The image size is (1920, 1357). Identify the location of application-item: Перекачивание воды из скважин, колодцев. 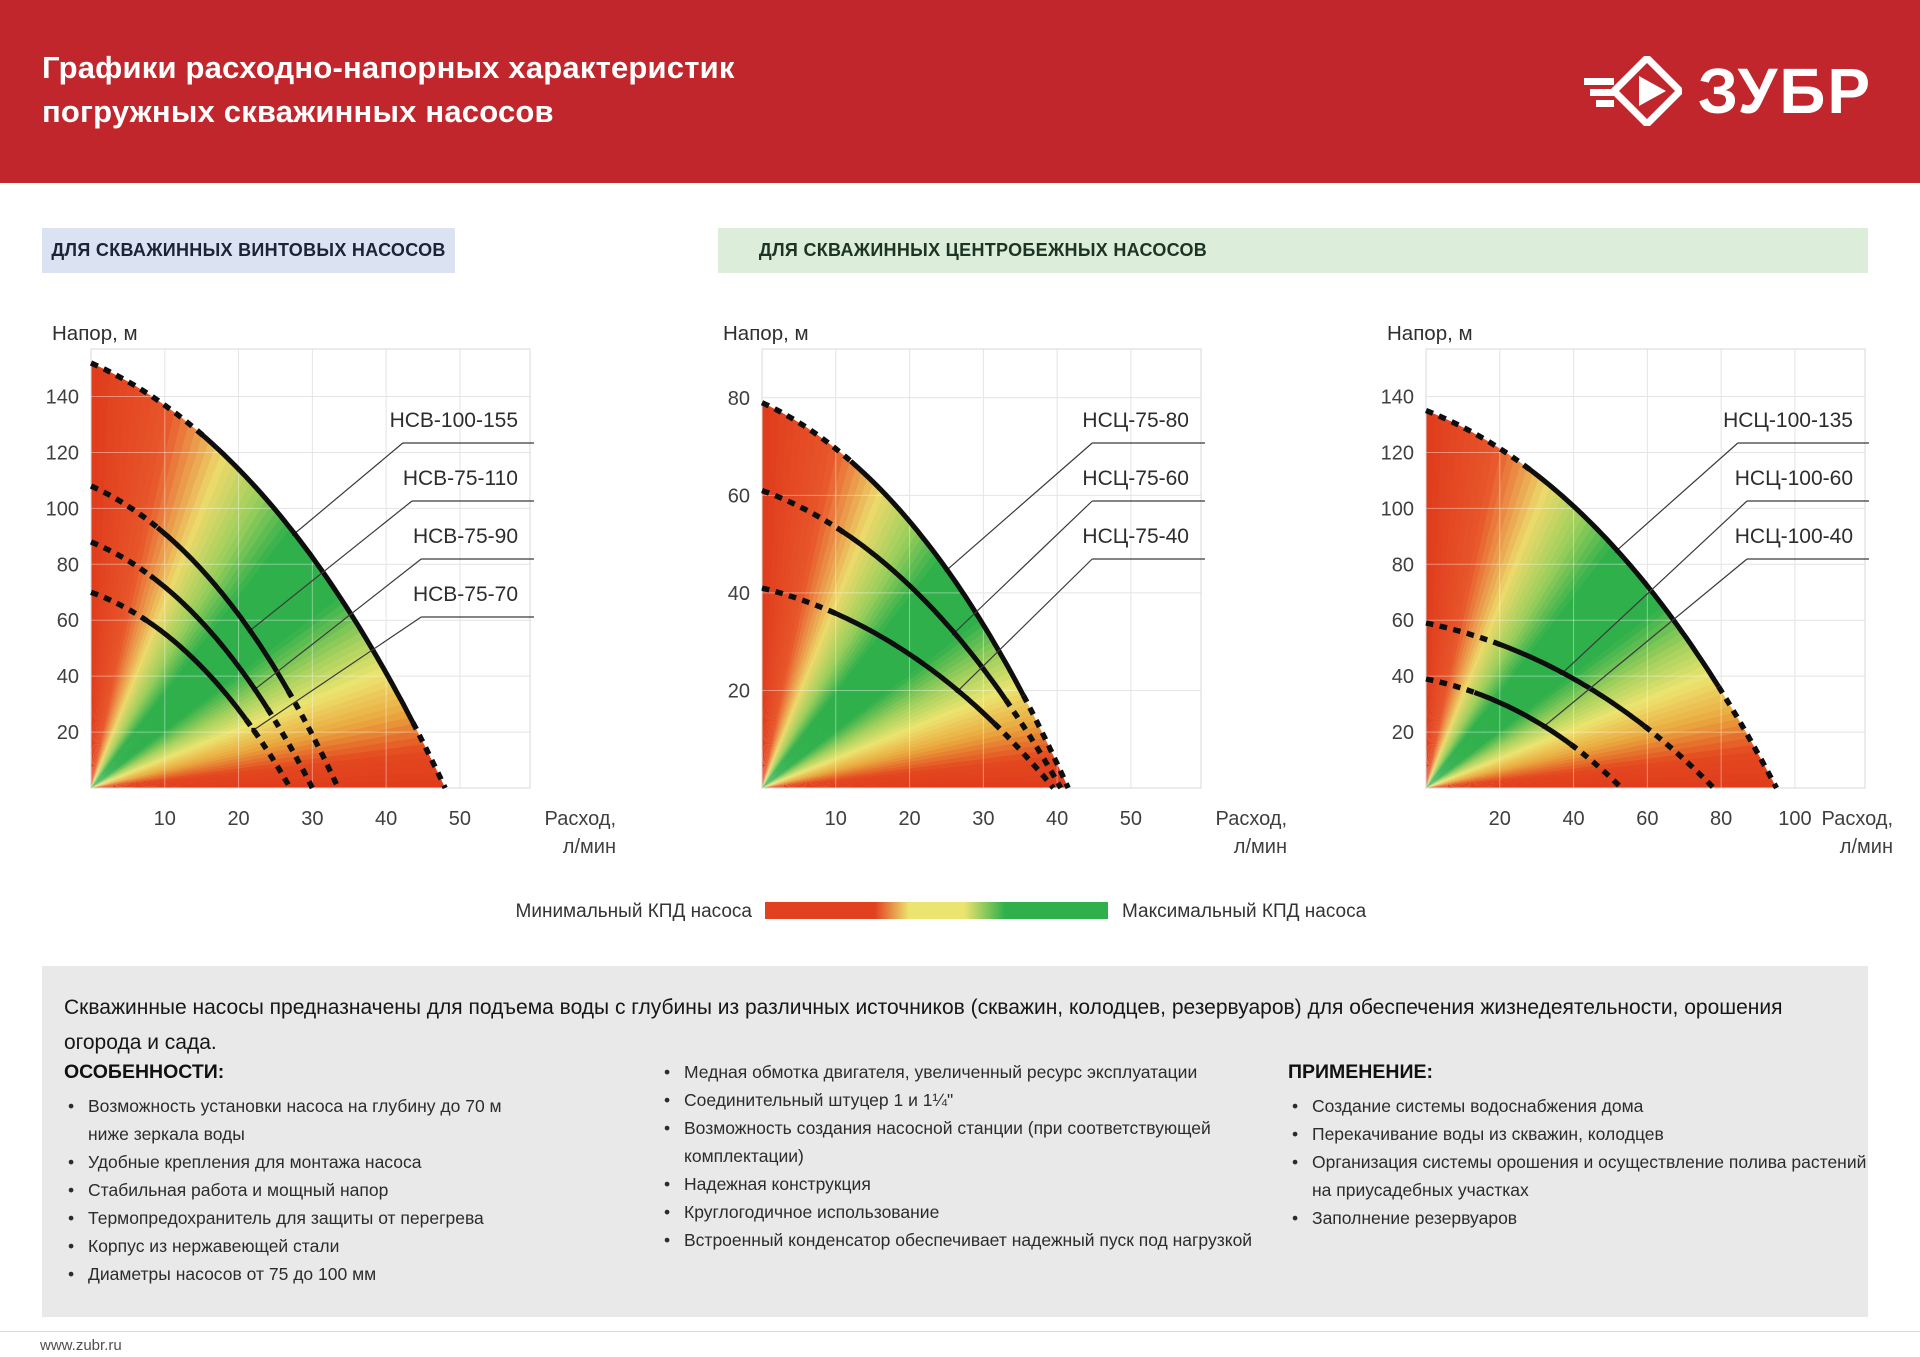
(1588, 1134).